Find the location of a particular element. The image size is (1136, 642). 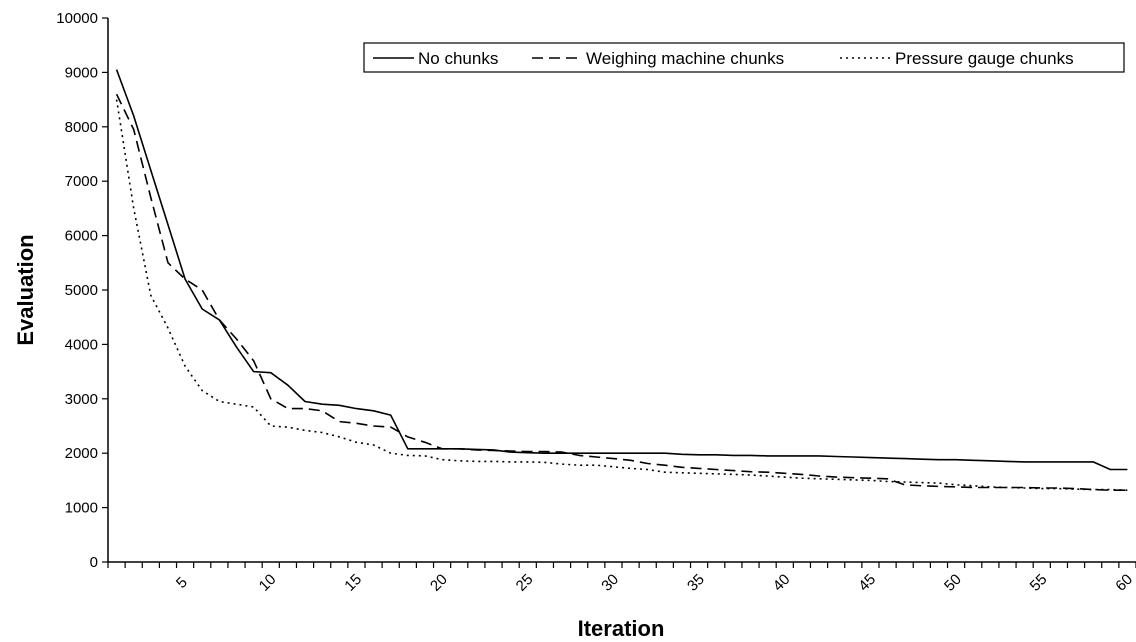

y-tick-label: 6000 is located at coordinates (81, 236).